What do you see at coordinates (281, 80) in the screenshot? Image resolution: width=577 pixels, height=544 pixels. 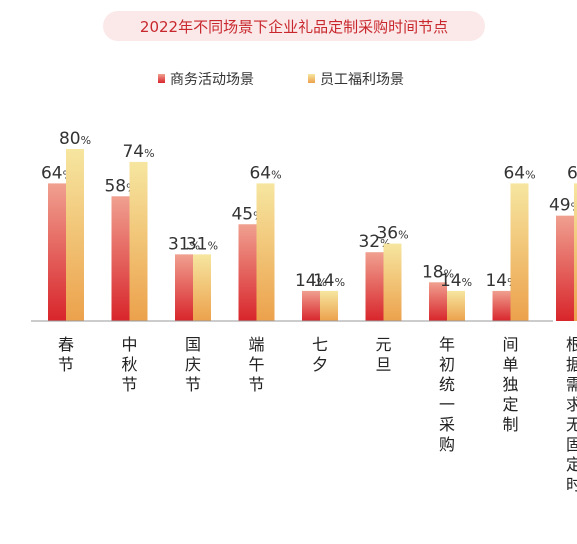 I see `legend: 商务活动场景 员工福利场景` at bounding box center [281, 80].